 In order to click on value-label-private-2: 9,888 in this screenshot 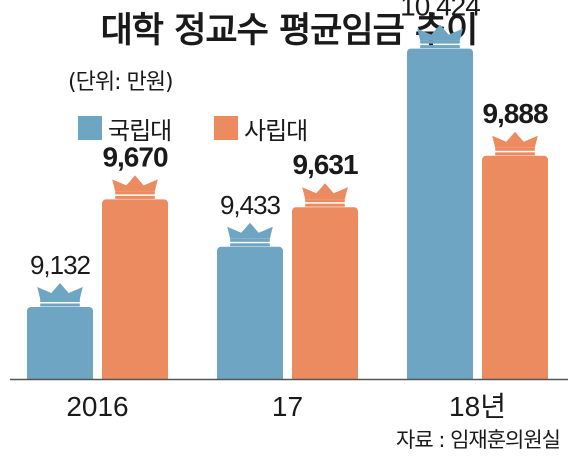, I will do `click(514, 113)`.